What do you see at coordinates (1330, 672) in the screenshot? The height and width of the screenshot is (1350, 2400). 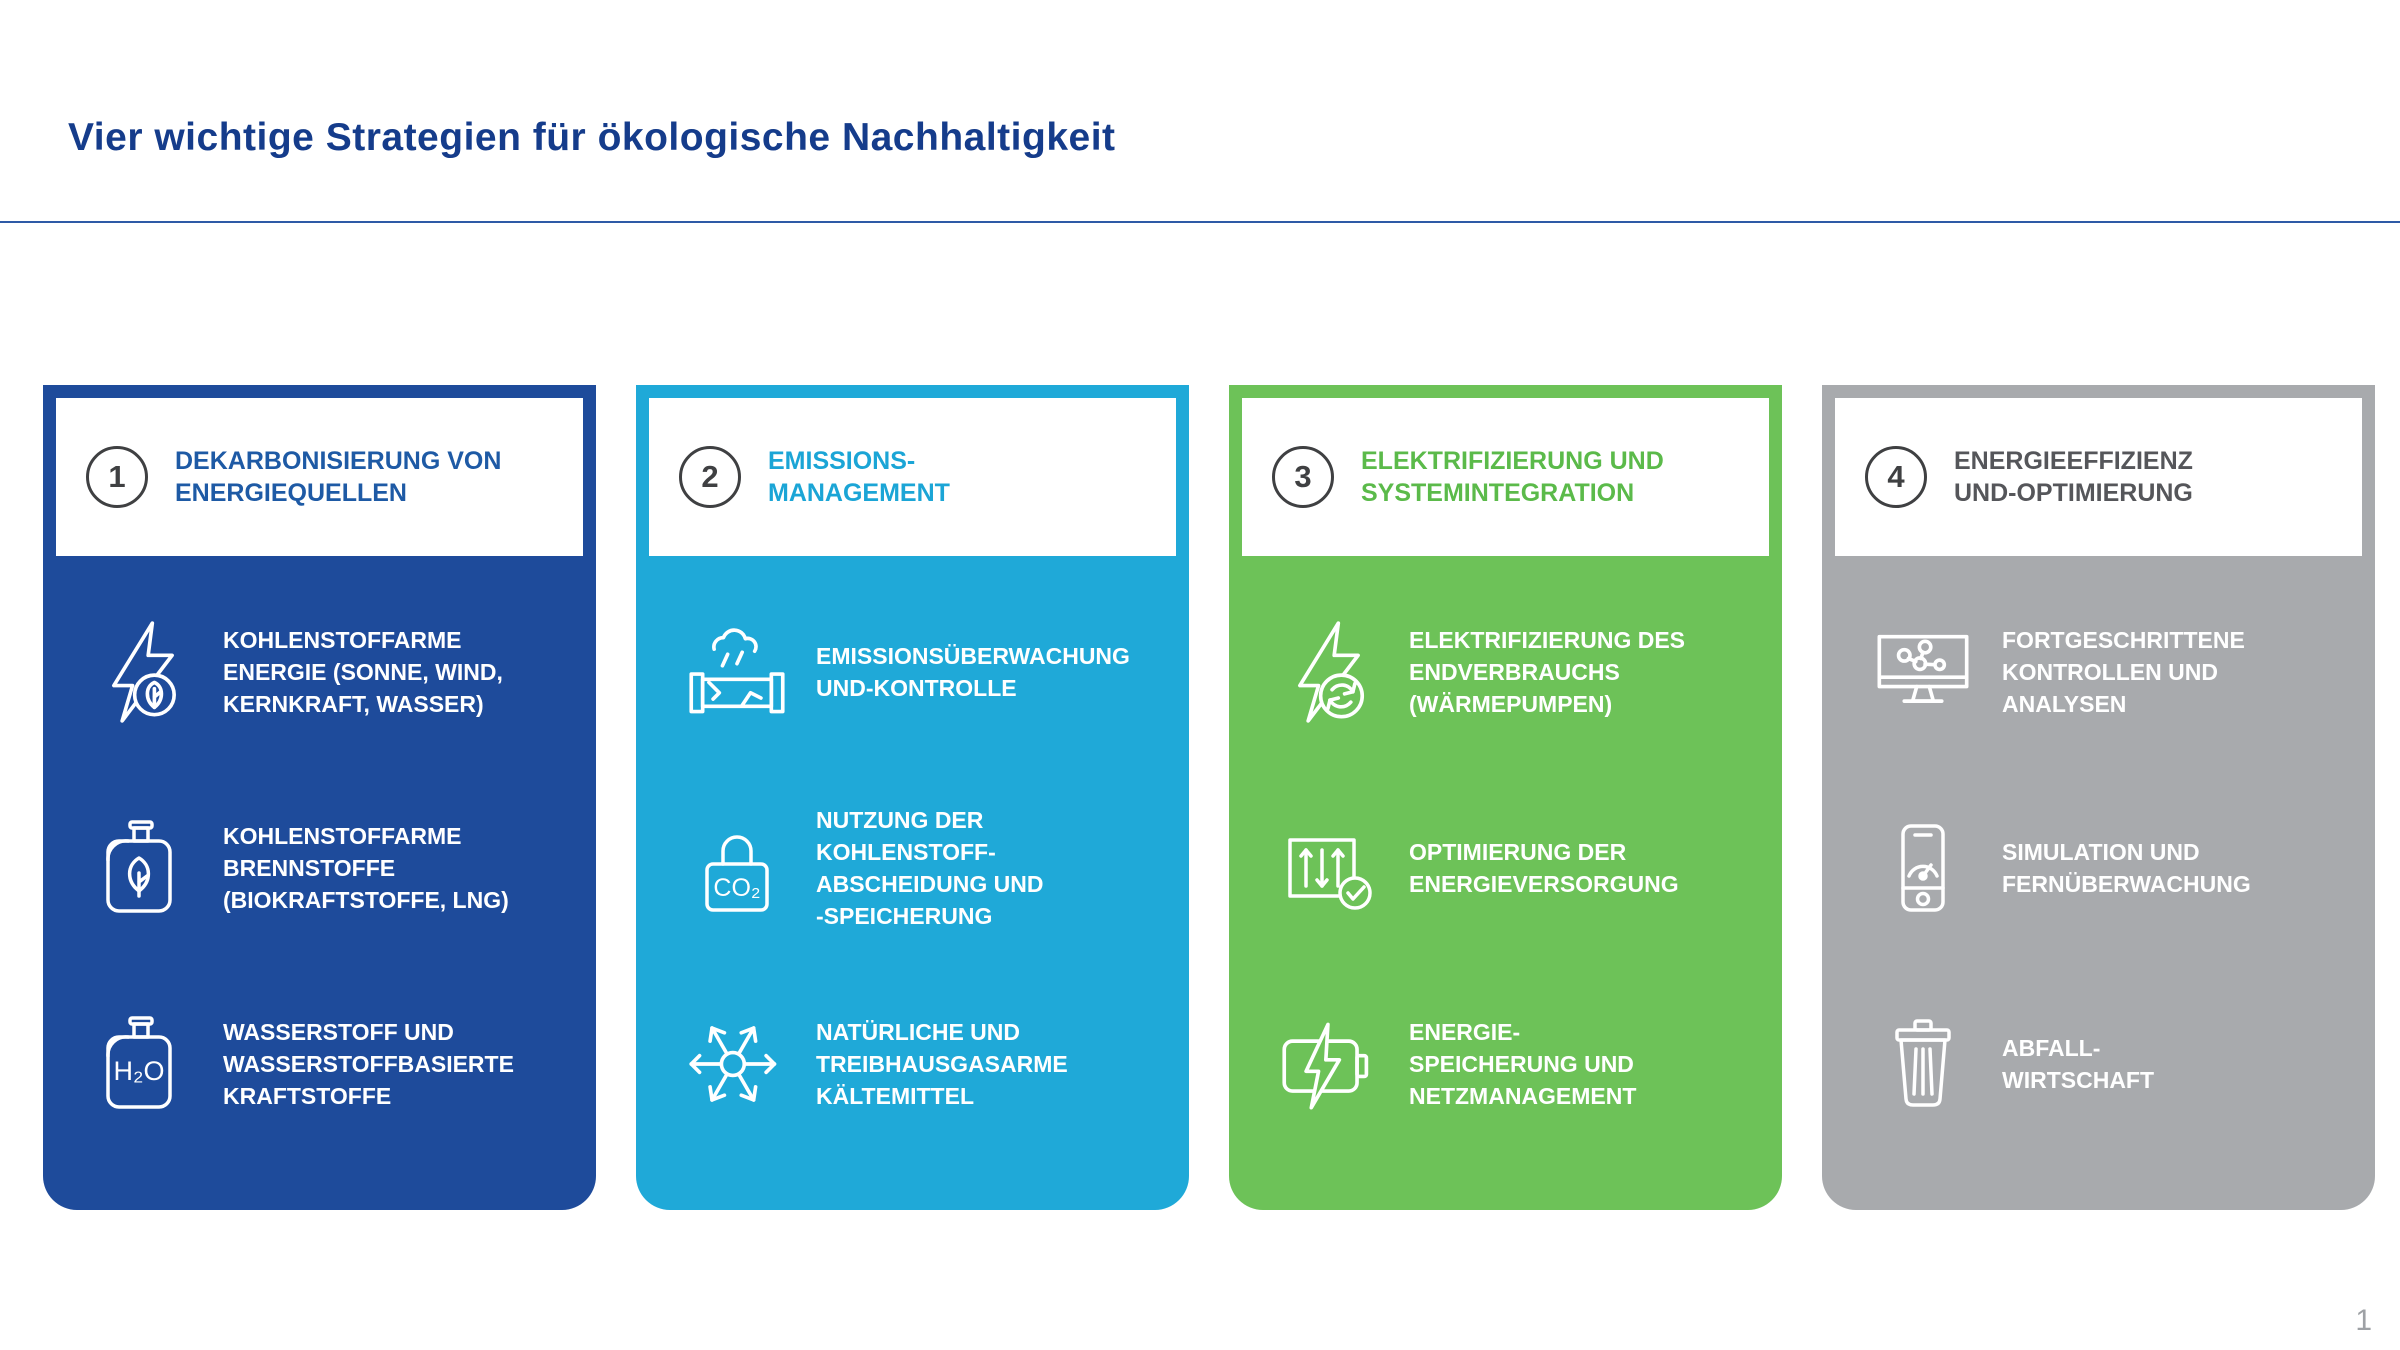 I see `bolt-cycle-icon` at bounding box center [1330, 672].